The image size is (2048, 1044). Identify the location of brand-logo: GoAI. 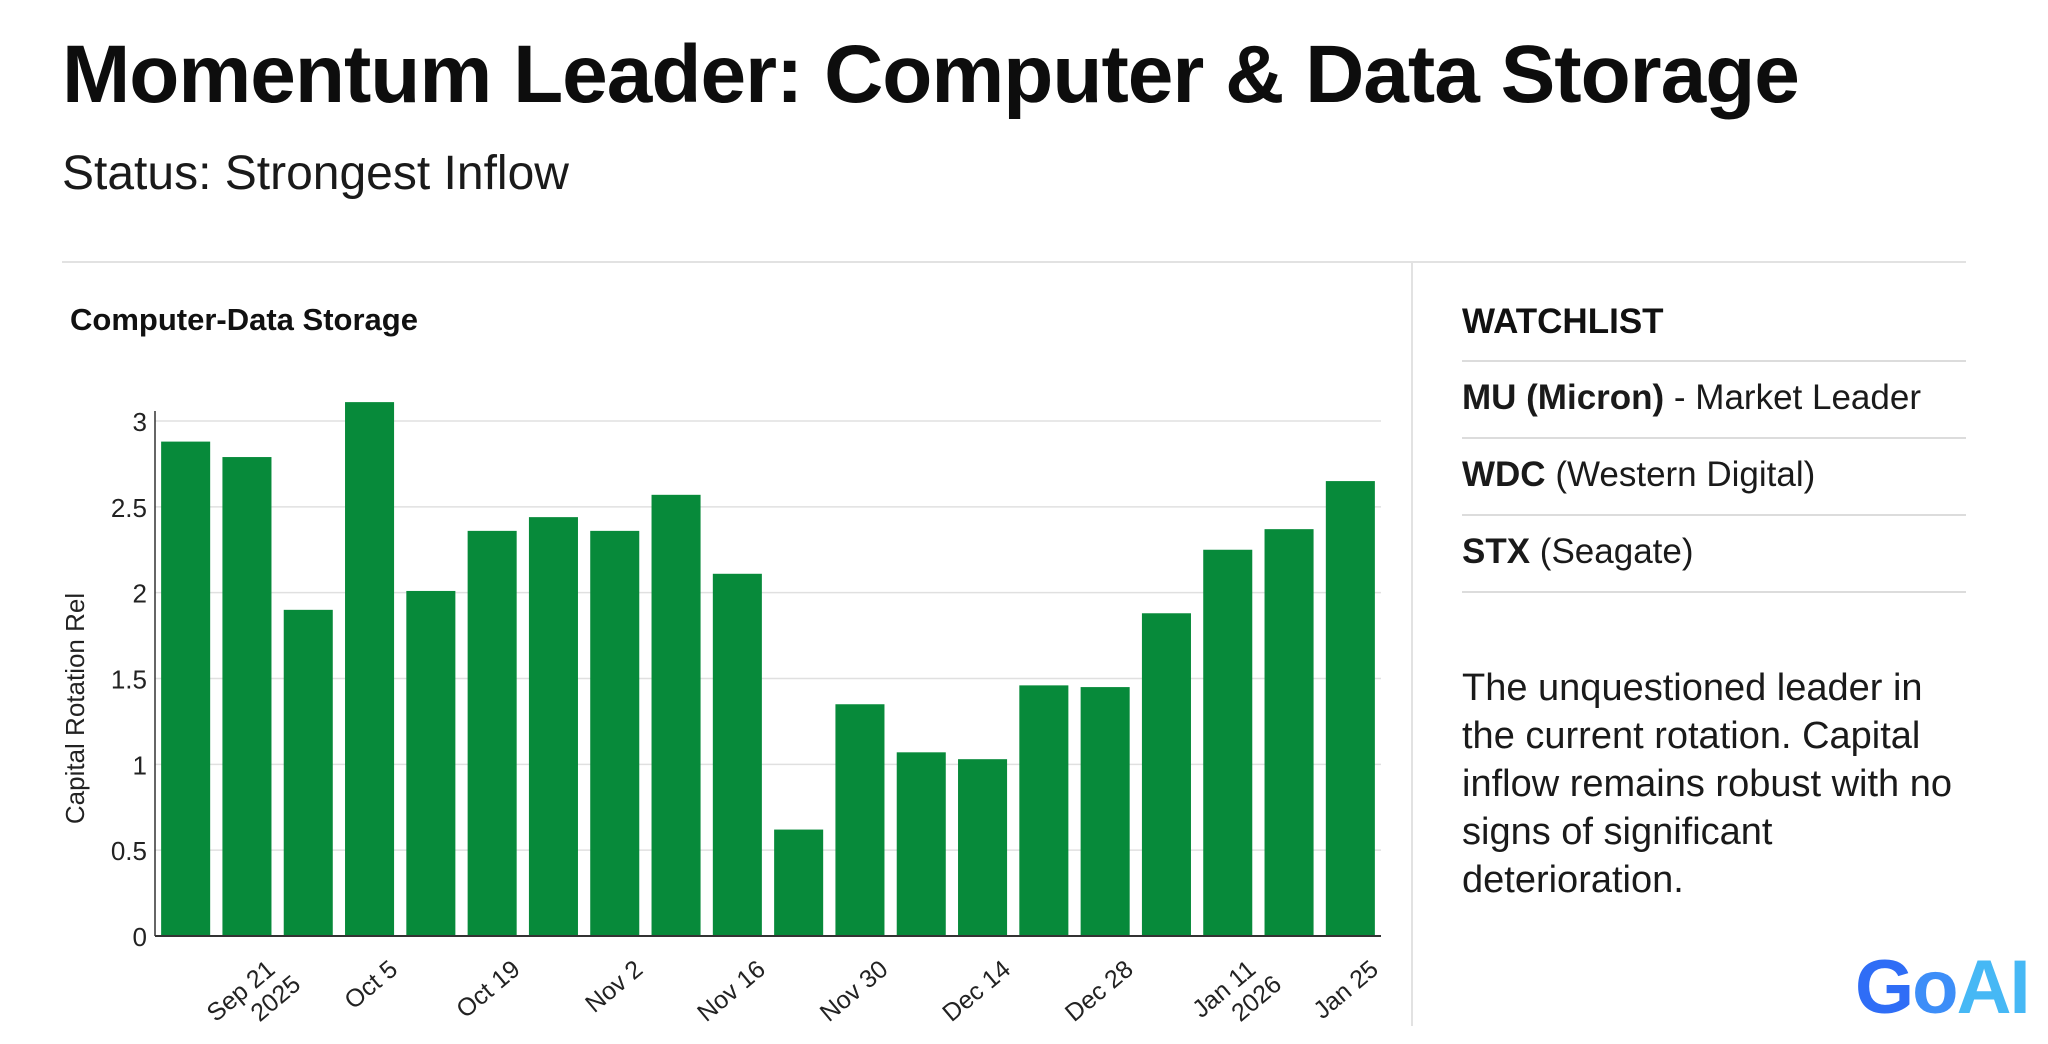
(1943, 987).